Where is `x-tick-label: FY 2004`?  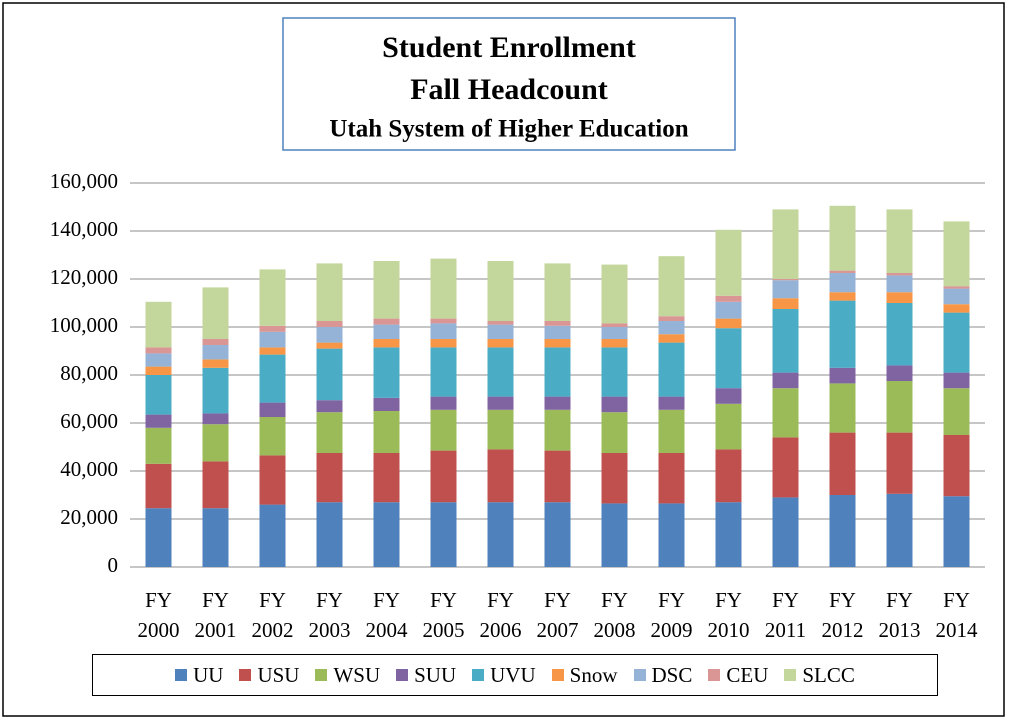
x-tick-label: FY 2004 is located at coordinates (386, 615).